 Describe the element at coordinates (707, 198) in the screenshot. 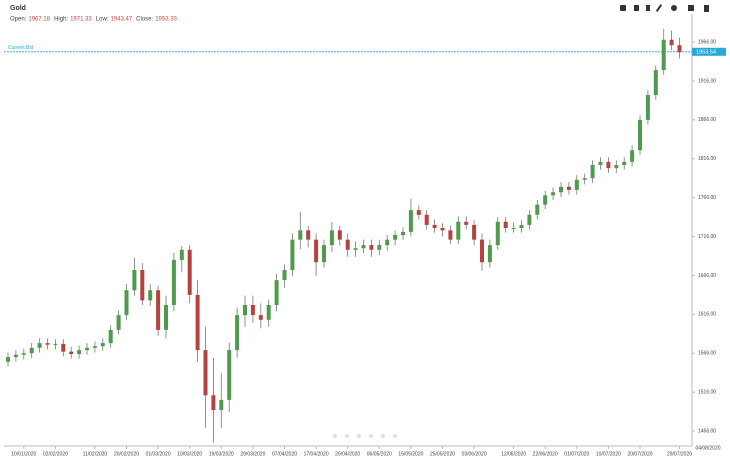

I see `y-tick-label: 1766.00` at that location.